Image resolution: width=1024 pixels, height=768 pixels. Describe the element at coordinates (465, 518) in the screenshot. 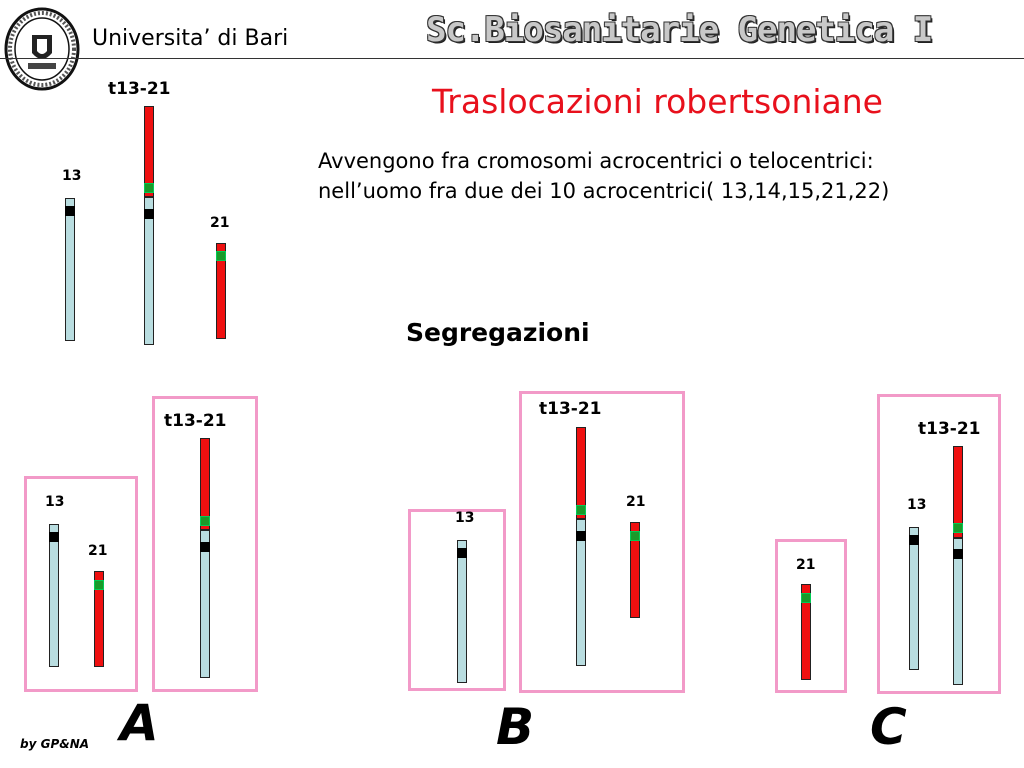

I see `b-label-13: 13` at that location.